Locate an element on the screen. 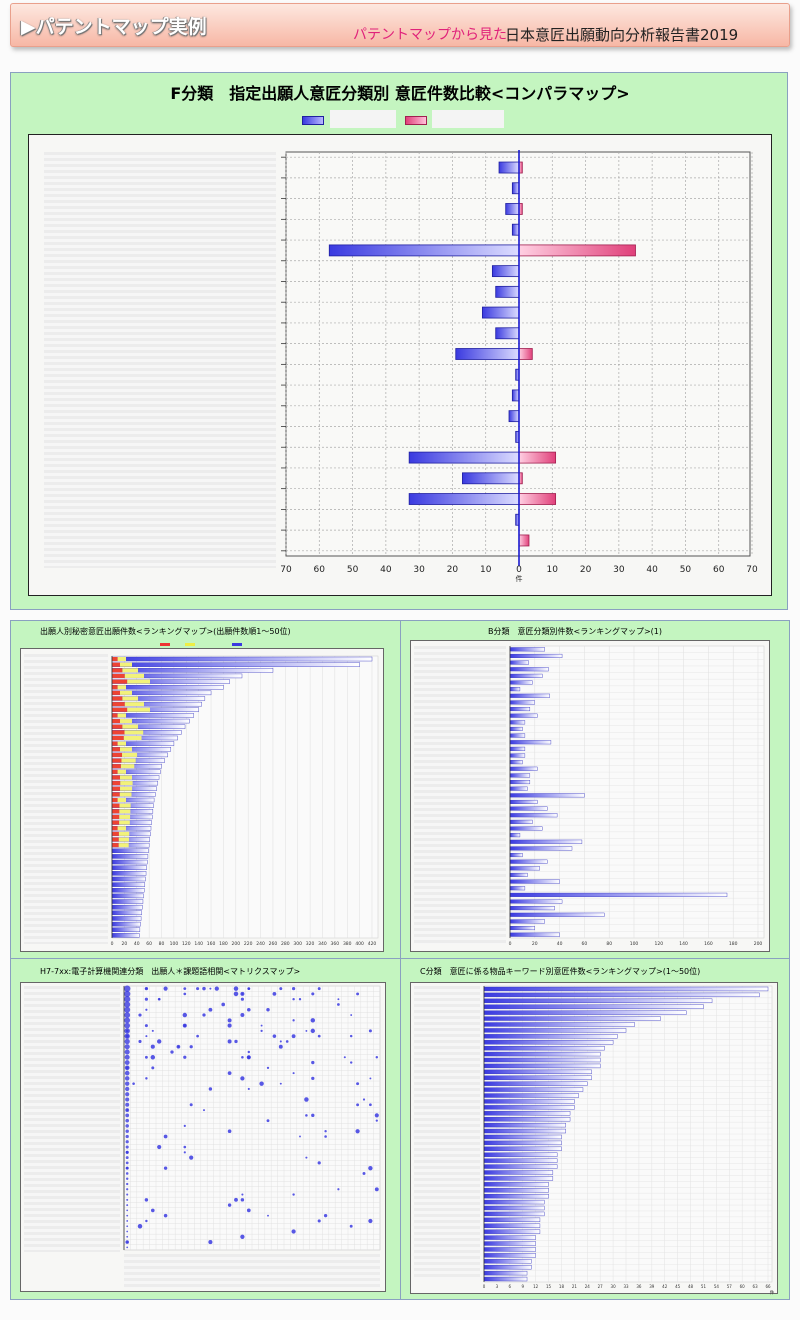 The height and width of the screenshot is (1320, 800). tr-x-tick-label: 100 is located at coordinates (634, 944).